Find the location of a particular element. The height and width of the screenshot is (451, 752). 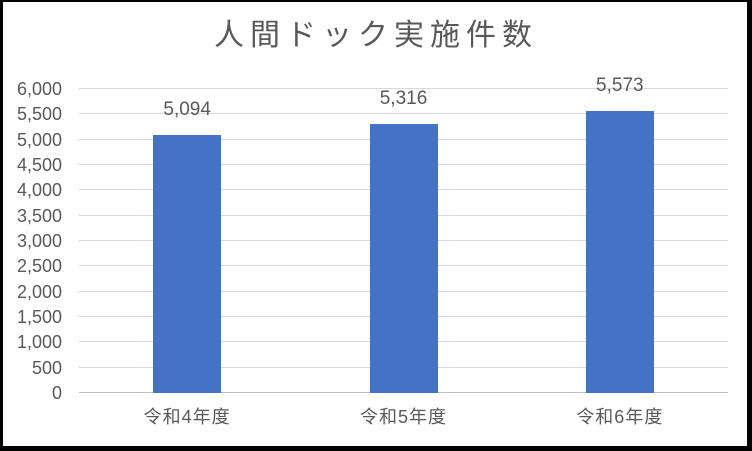

x-axis: 令和4年度 令和5年度 令和6年度 is located at coordinates (403, 417).